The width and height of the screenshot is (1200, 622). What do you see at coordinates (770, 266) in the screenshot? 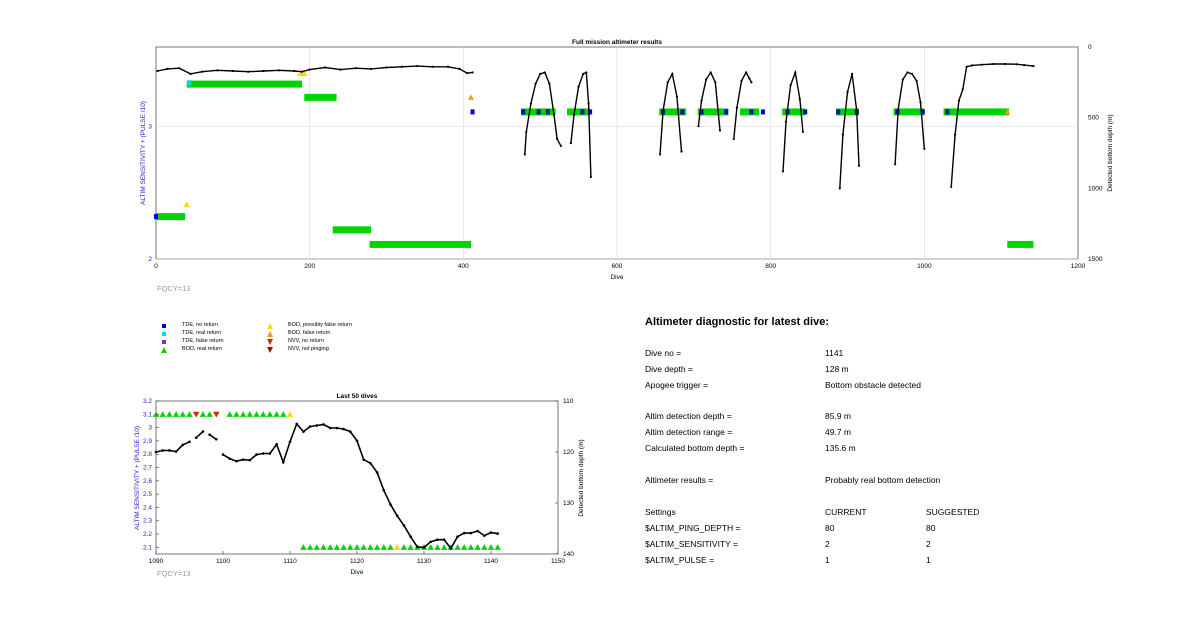
I see `top-x-tick-label: 800` at bounding box center [770, 266].